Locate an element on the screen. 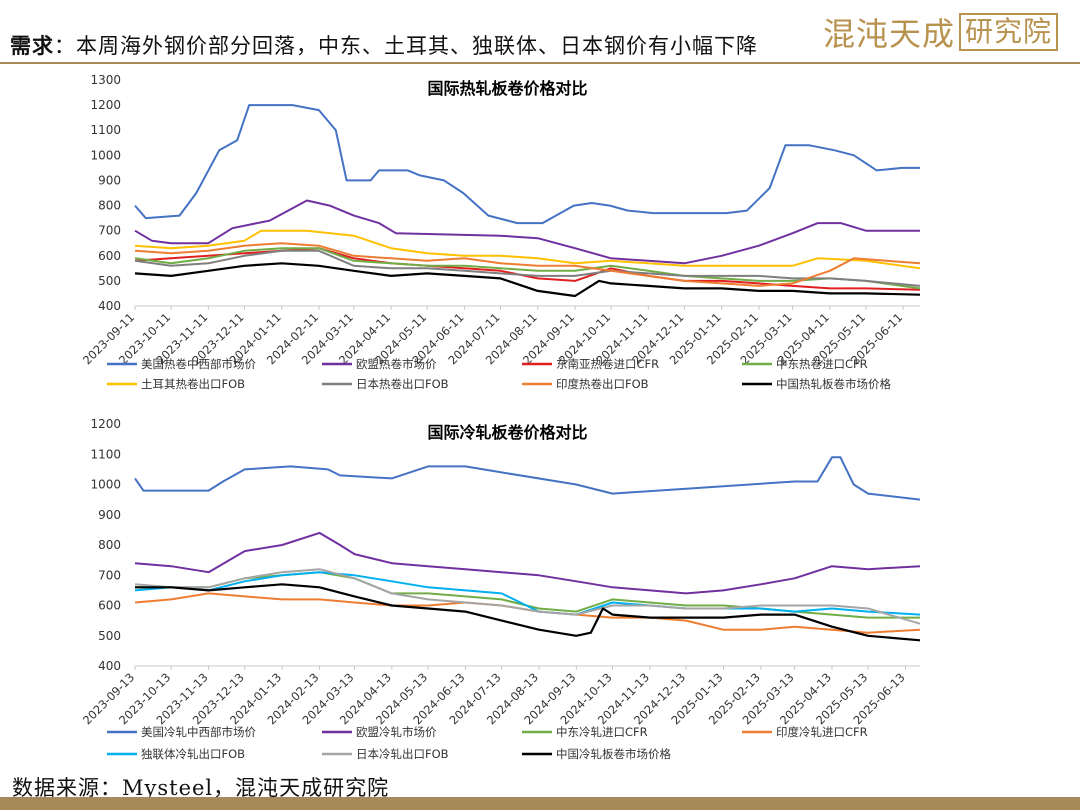 This screenshot has height=810, width=1080. legend-label: 日本热卷出口FOB is located at coordinates (402, 384).